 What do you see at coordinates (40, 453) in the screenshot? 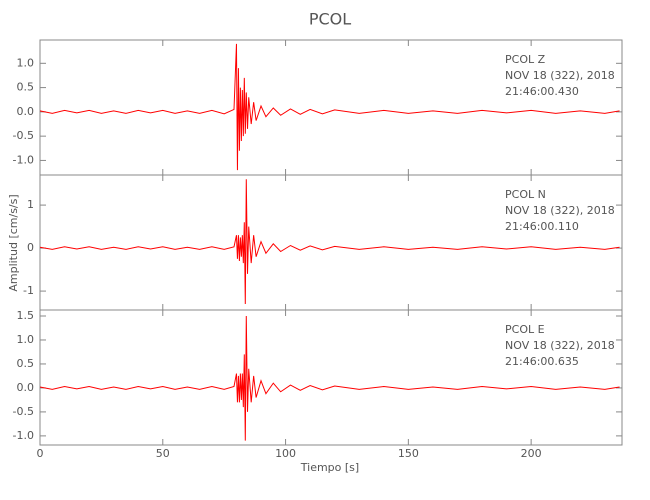
I see `x-tick-label: 0` at bounding box center [40, 453].